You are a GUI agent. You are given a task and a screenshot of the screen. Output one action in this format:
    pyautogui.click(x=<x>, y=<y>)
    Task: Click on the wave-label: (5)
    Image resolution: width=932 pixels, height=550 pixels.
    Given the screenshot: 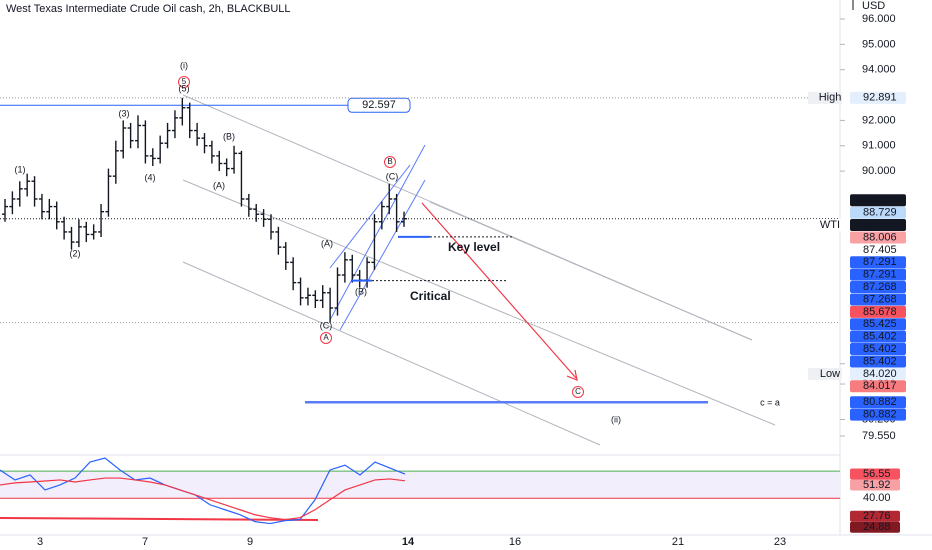 What is the action you would take?
    pyautogui.click(x=184, y=88)
    